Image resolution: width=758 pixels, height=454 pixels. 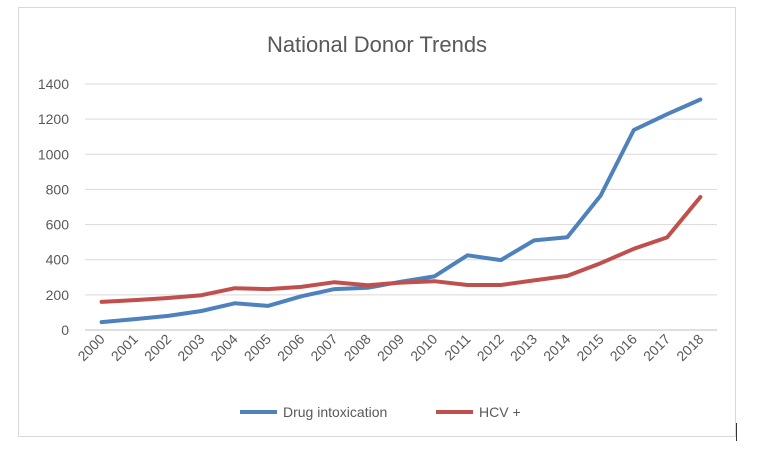 I want to click on chart-title: National Donor Trends, so click(x=377, y=44).